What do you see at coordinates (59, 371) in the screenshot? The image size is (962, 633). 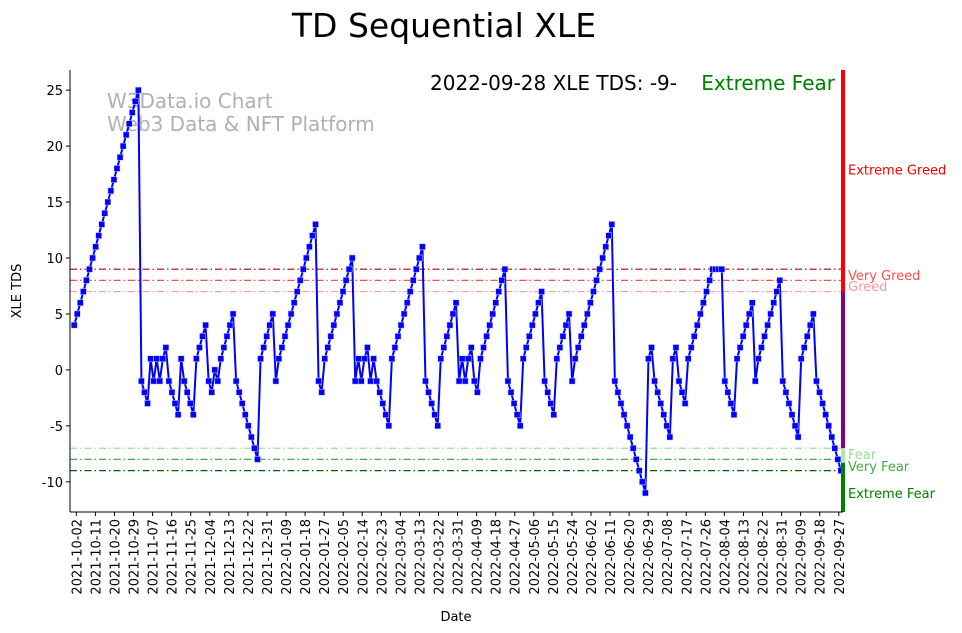 I see `y-tick-label: 0` at bounding box center [59, 371].